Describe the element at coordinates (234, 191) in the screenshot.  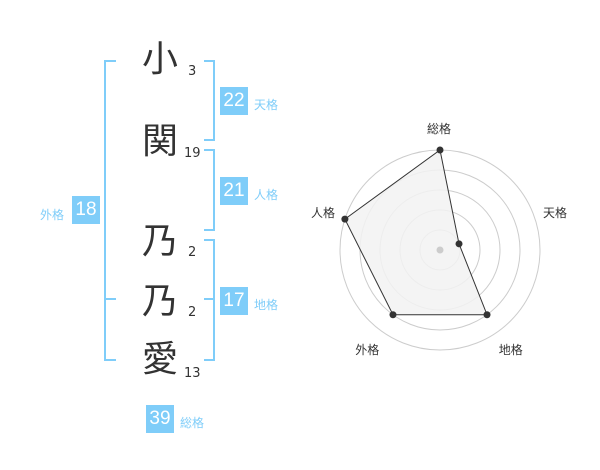
I see `jinkaku-badge: 21` at that location.